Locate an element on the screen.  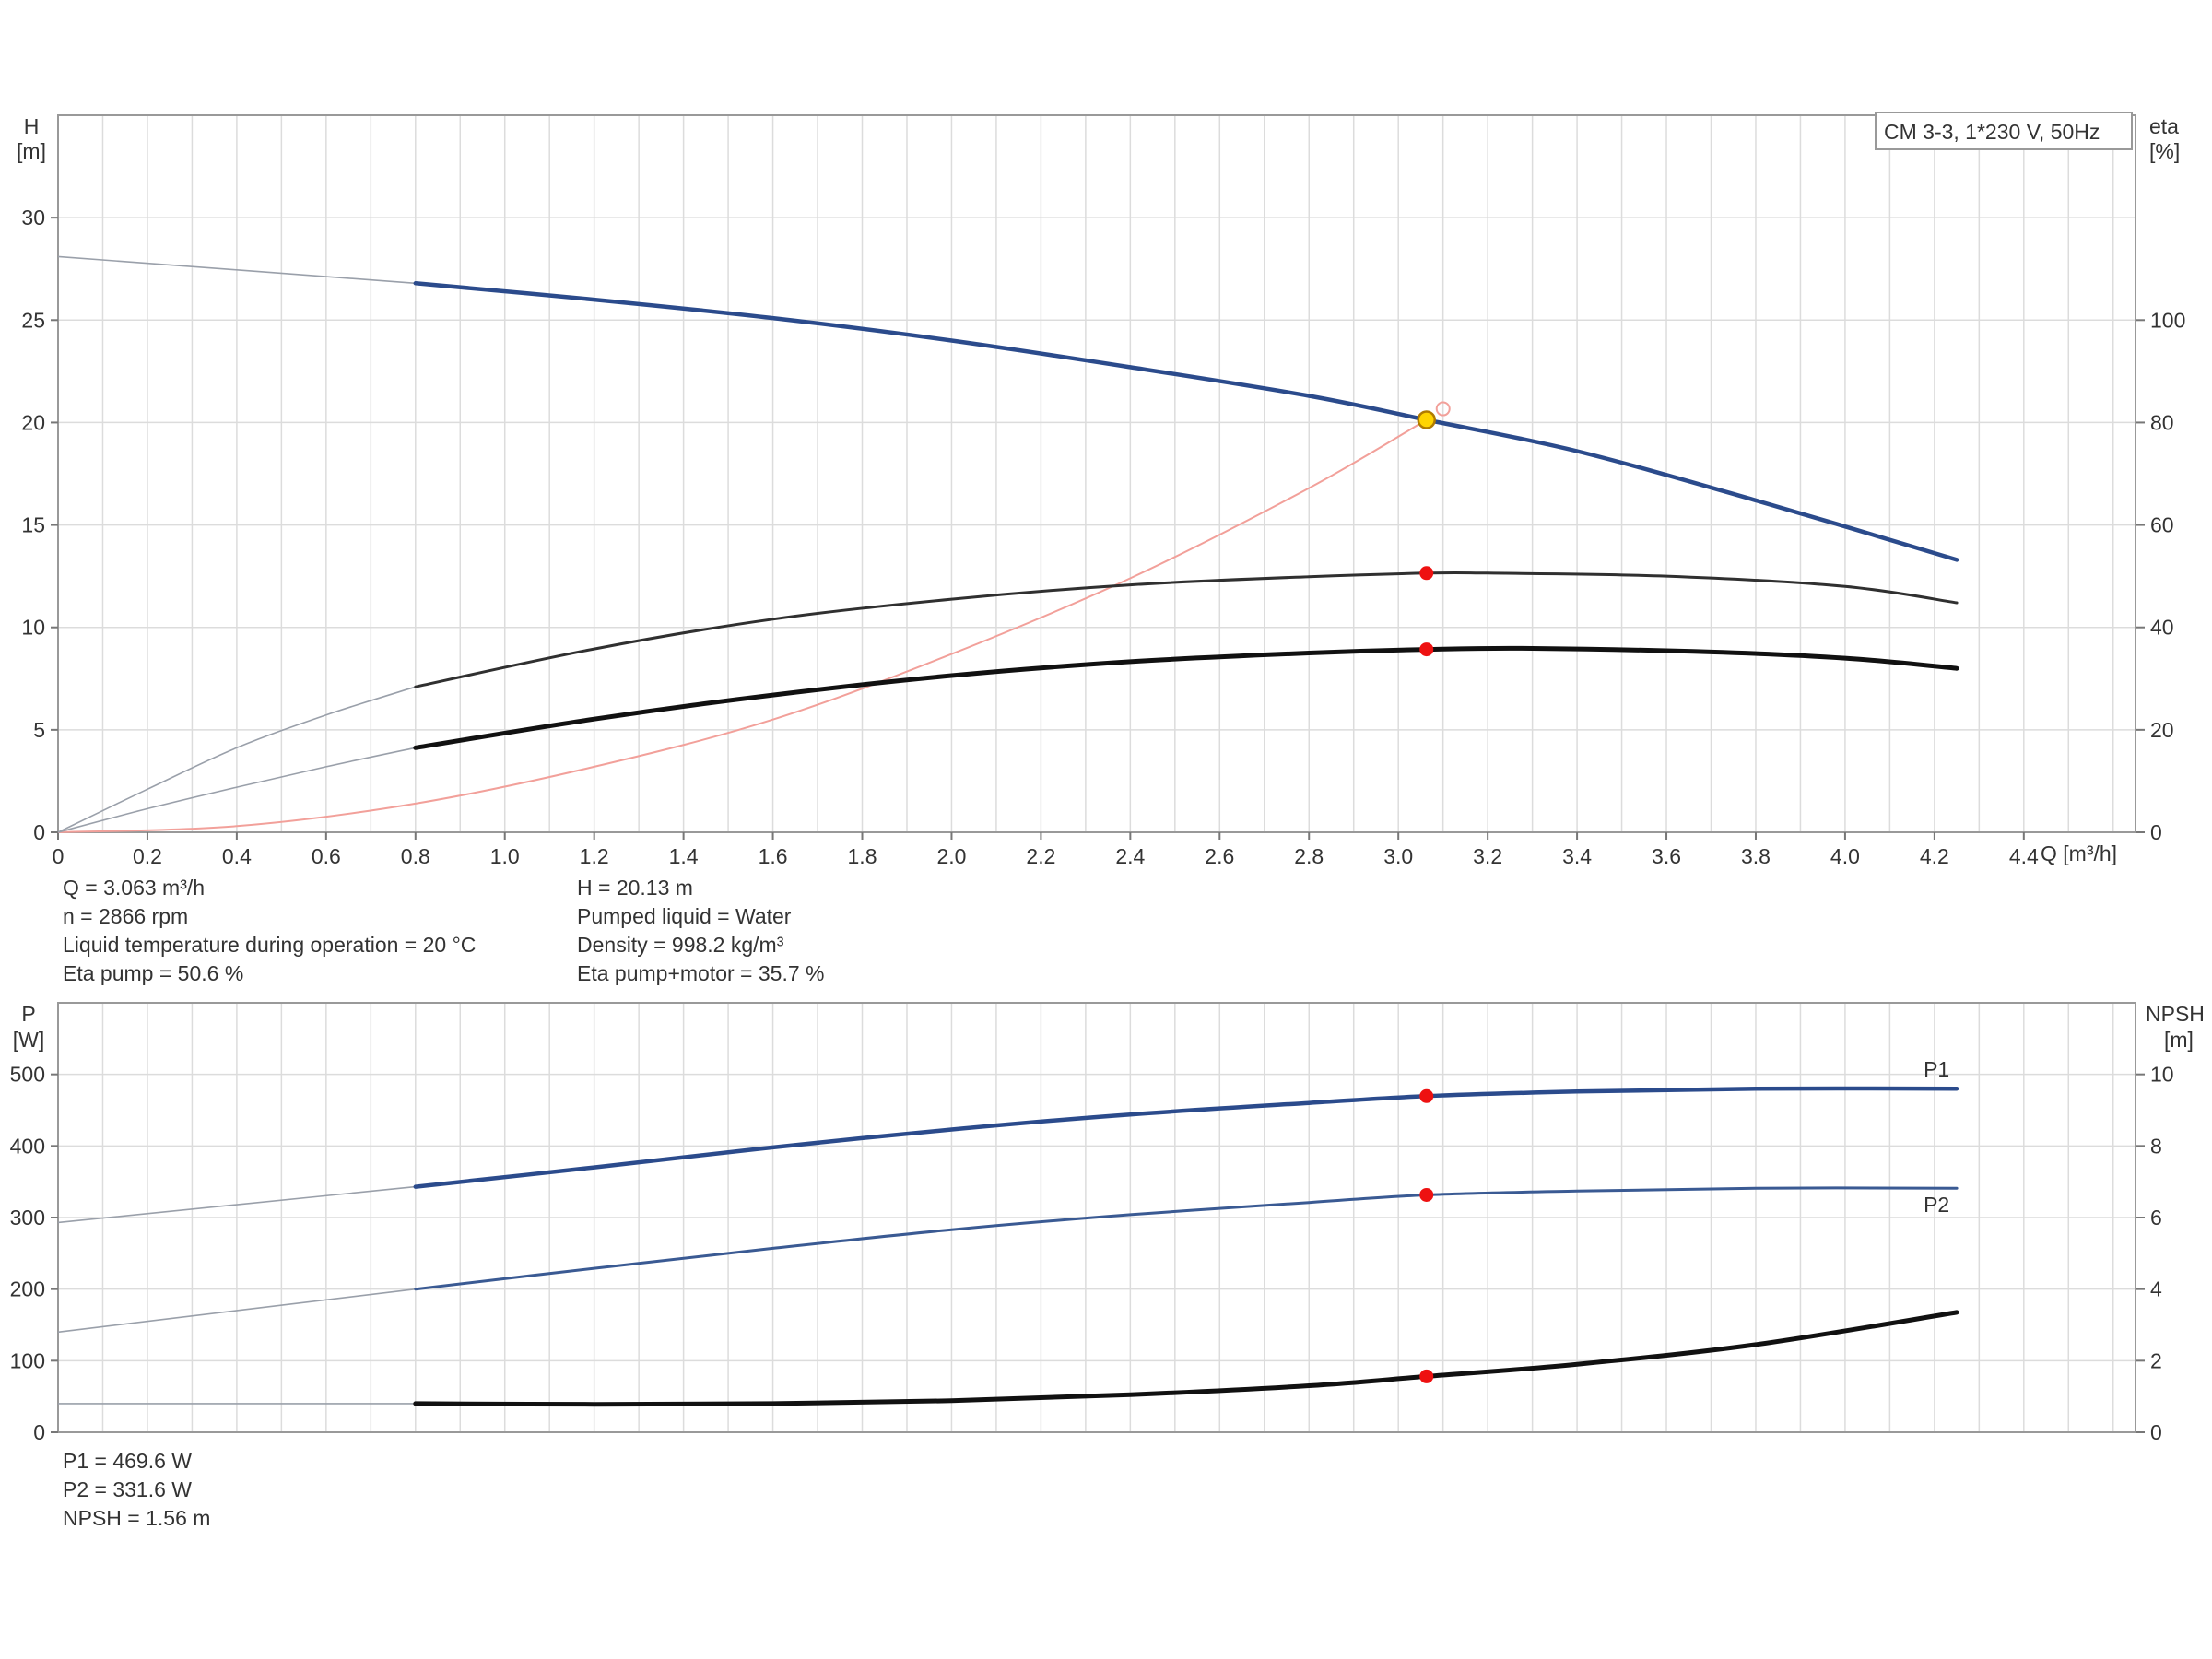
info-p2: P2 = 331.6 W is located at coordinates (127, 1489).